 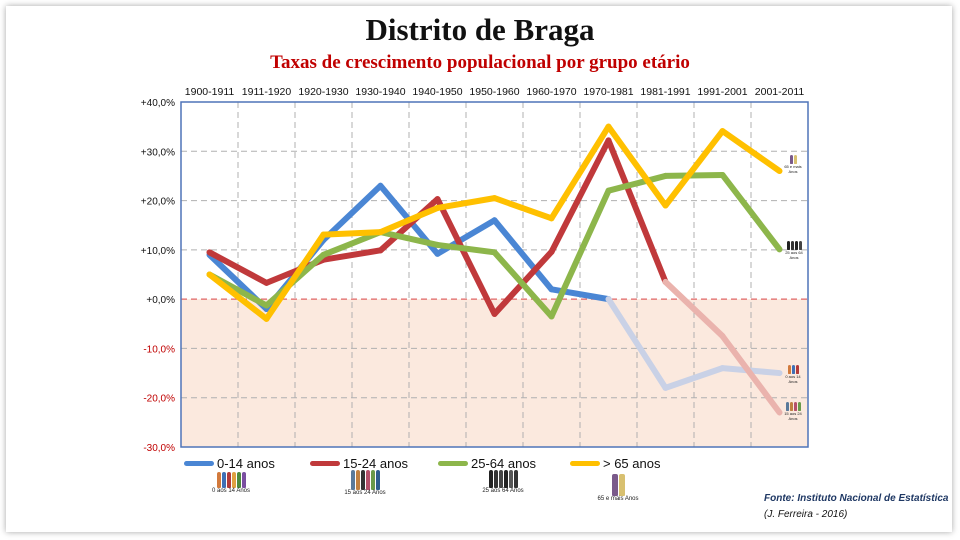 I want to click on legend-item-65-plus: > 65 anos, so click(x=615, y=463).